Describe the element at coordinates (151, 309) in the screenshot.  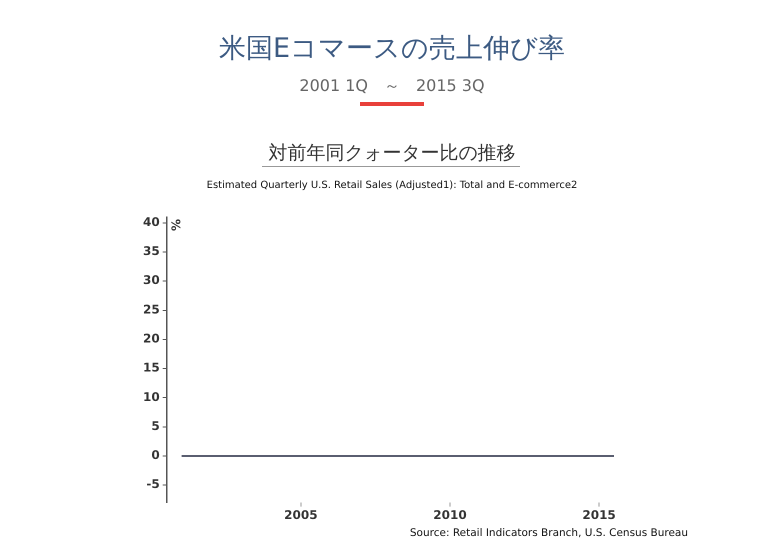
I see `y-tick-label: 25` at that location.